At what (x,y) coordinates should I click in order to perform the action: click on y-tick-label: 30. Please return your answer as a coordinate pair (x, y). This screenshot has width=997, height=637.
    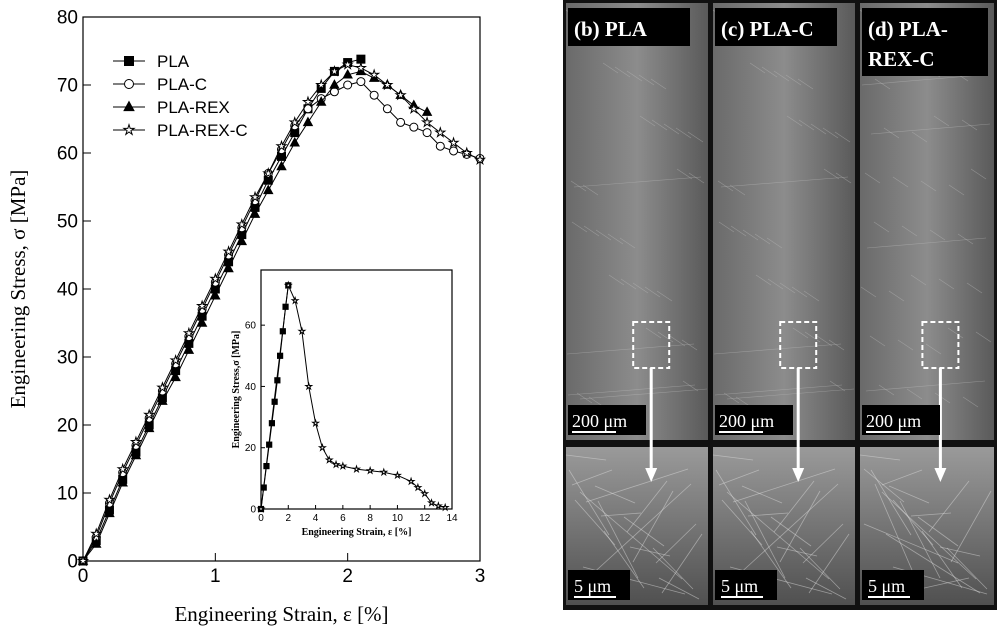
    Looking at the image, I should click on (67, 358).